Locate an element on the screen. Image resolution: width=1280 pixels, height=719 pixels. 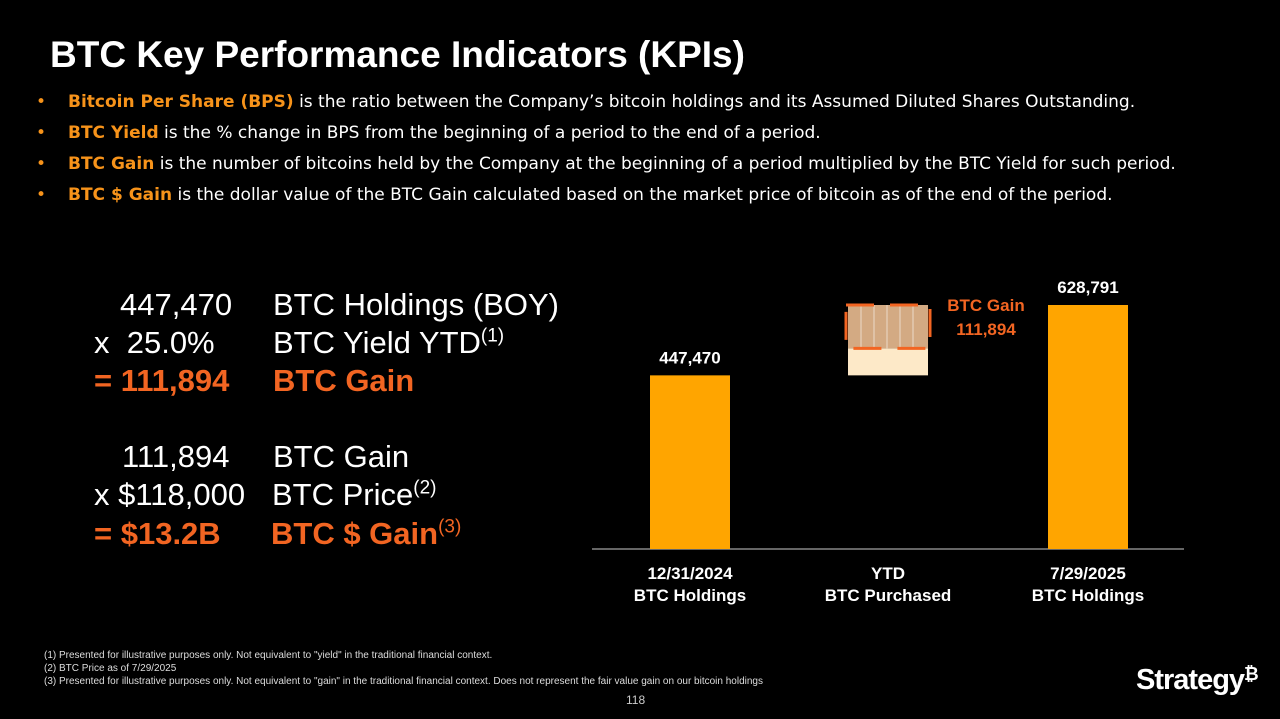
calc-row-yield: x 25.0% BTC Yield YTD(1) is located at coordinates (299, 343).